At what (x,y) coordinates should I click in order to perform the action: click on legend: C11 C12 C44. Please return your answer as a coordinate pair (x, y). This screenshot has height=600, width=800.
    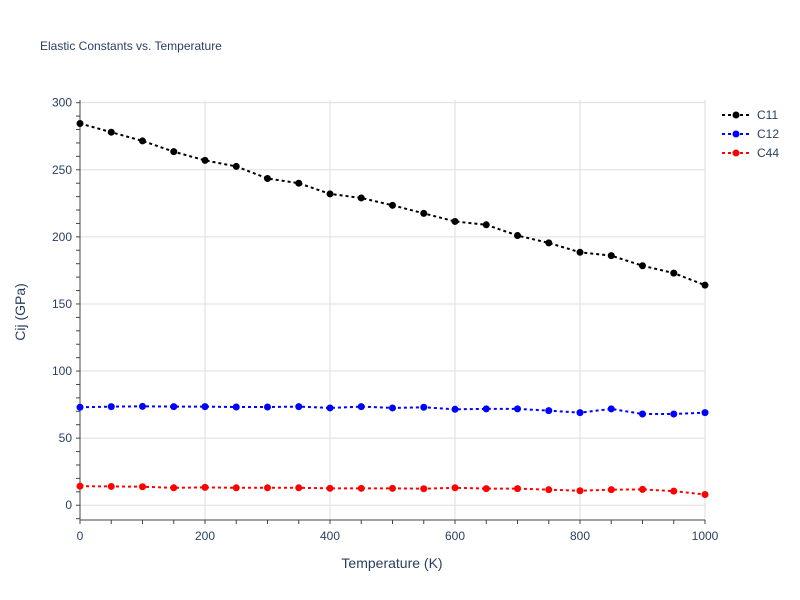
    Looking at the image, I should click on (750, 134).